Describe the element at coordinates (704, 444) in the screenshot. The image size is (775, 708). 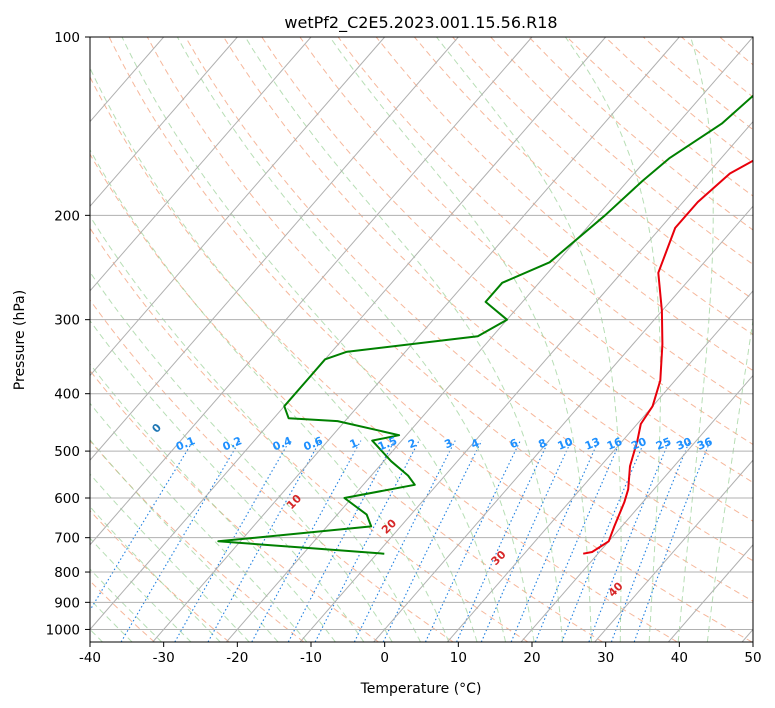
I see `mixing-ratio-label: 36` at that location.